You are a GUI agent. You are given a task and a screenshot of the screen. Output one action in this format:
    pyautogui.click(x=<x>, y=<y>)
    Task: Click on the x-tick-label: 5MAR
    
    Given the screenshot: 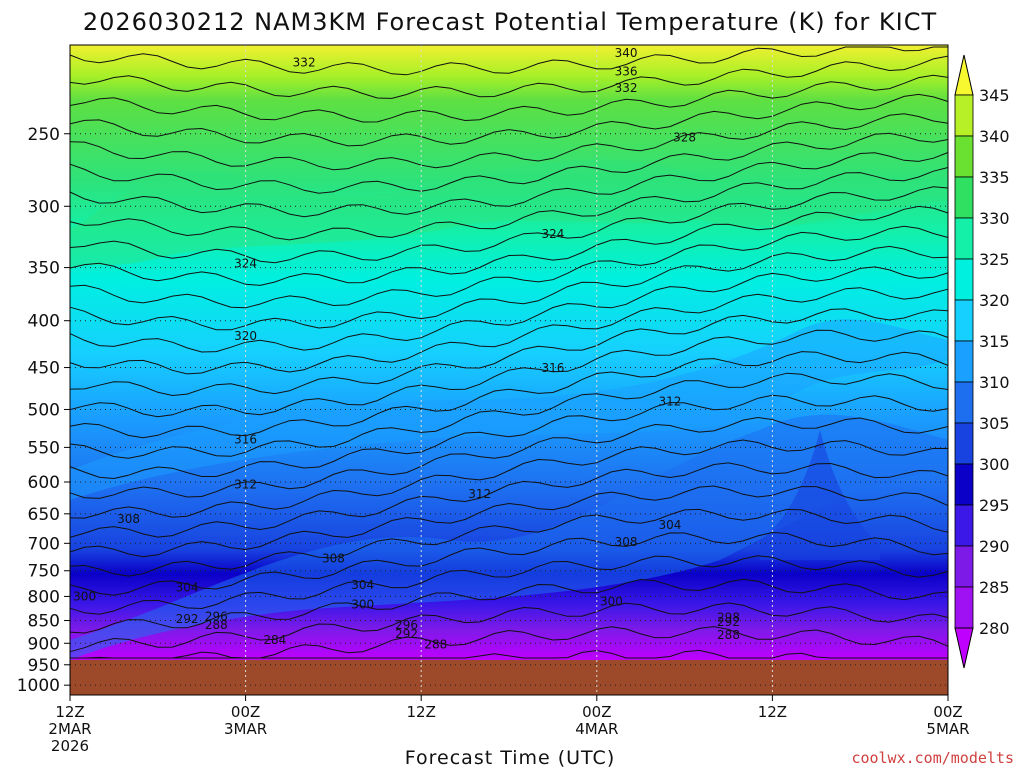 What is the action you would take?
    pyautogui.click(x=947, y=729)
    